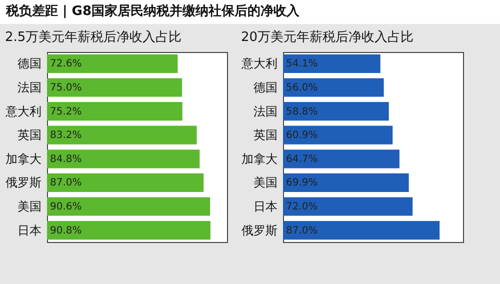 The image size is (500, 284). Describe the element at coordinates (250, 12) in the screenshot. I see `chart-title: 税负差距 | G8国家居民纳税并缴纳社保后的净收入` at that location.